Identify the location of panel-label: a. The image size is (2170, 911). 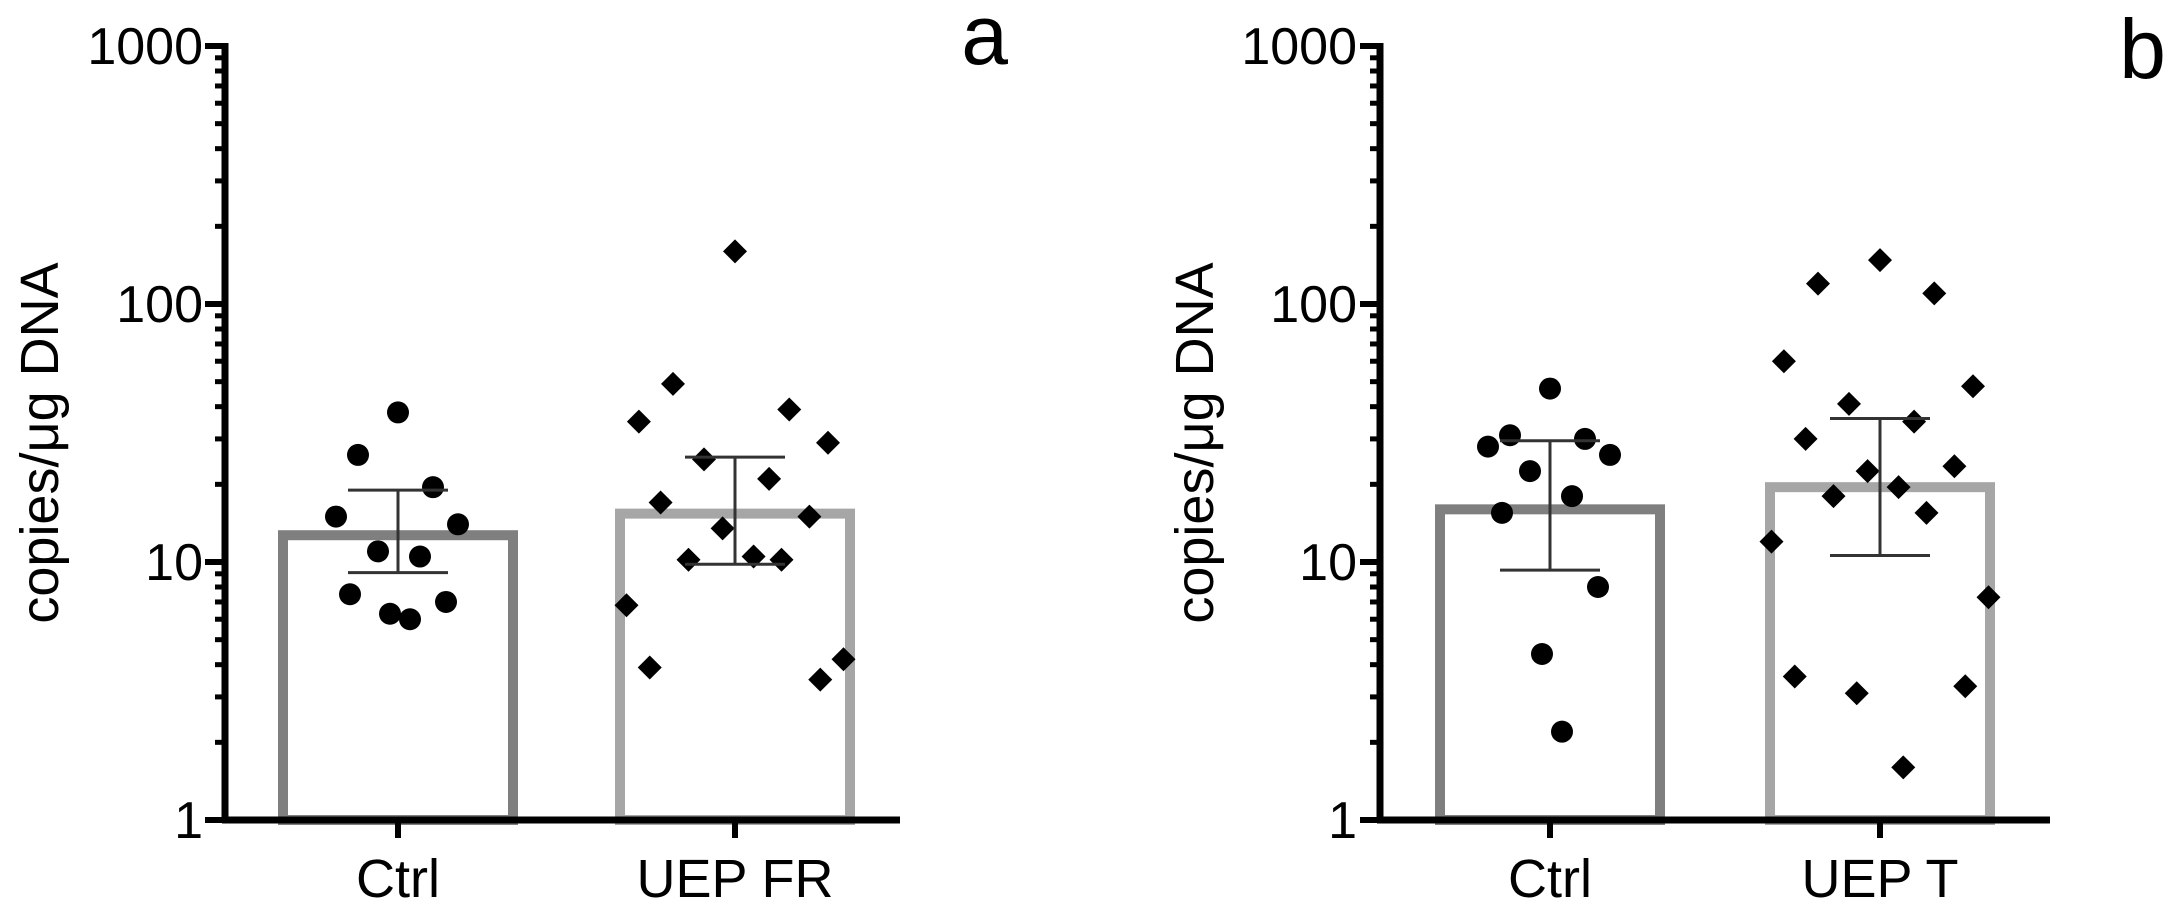
(984, 41).